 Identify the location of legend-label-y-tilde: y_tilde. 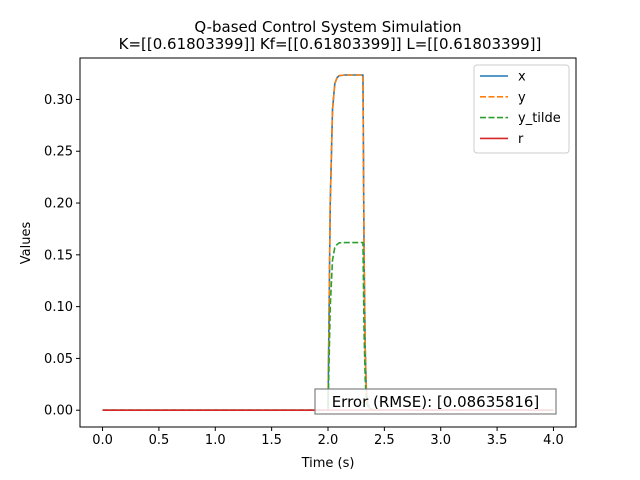
(539, 118).